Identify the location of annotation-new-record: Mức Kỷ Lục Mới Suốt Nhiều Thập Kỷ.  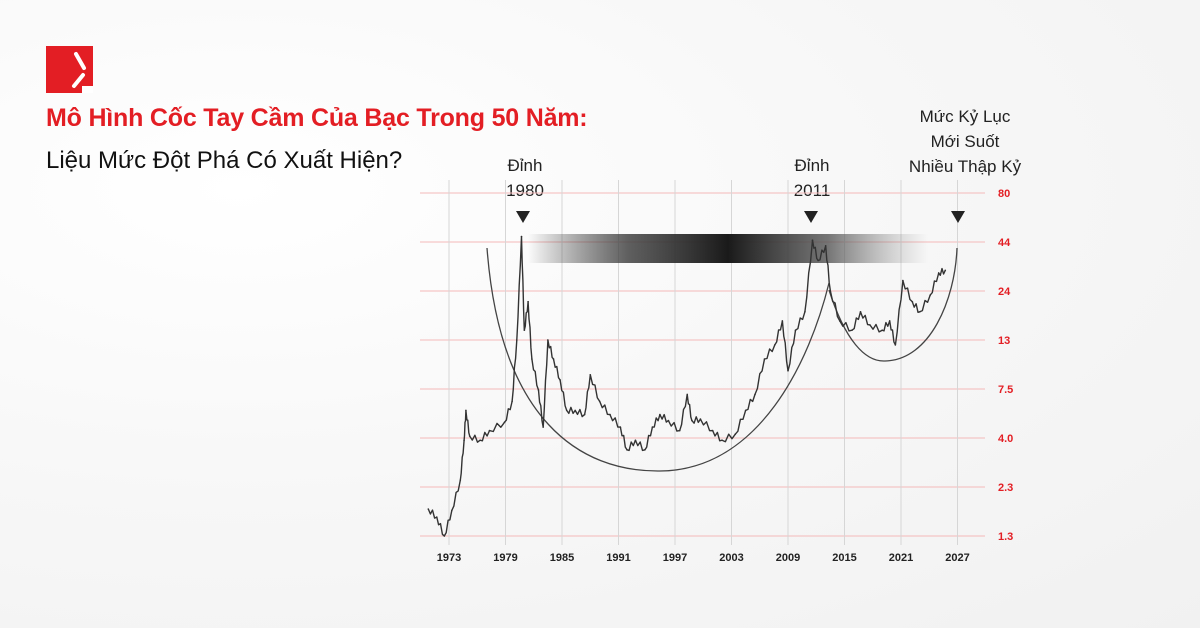
(965, 141).